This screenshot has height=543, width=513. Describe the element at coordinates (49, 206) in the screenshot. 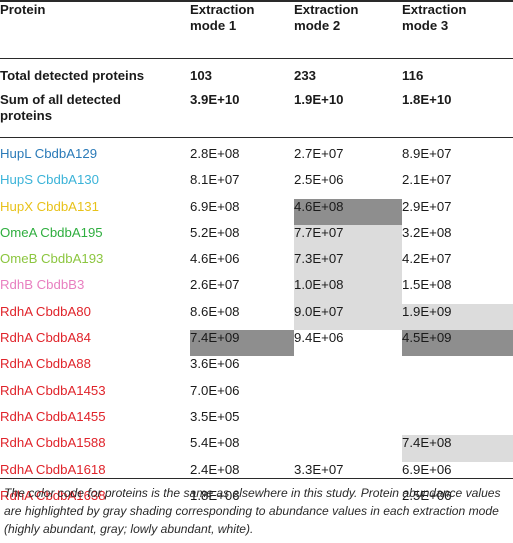

I see `protein-name: HupX CbdbA131` at that location.